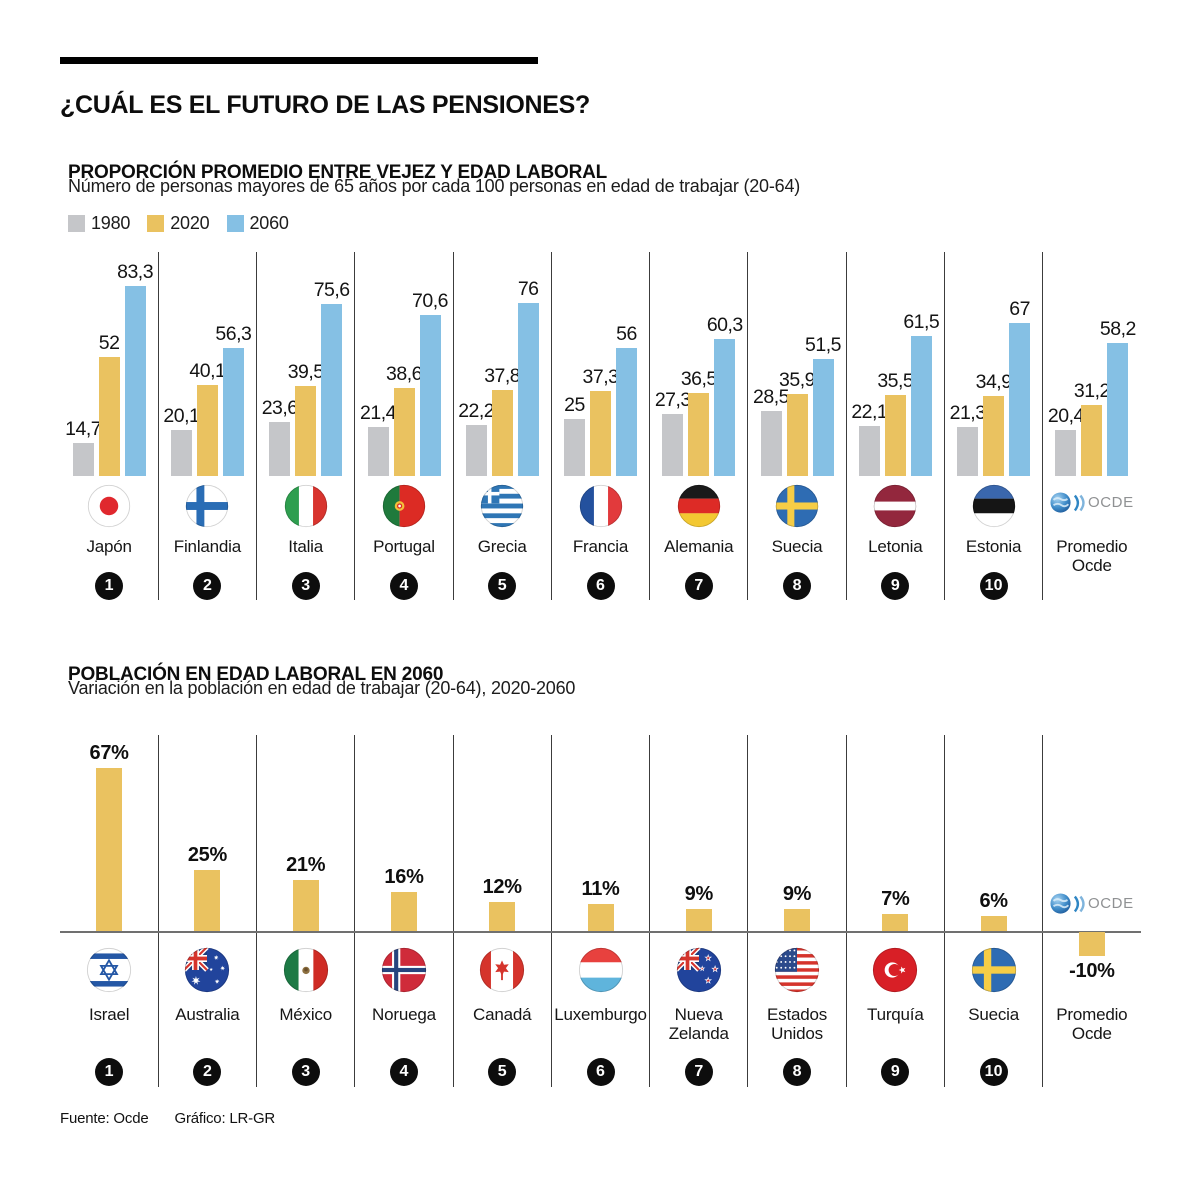  I want to click on value-label-2020-9: 34,9, so click(993, 382).